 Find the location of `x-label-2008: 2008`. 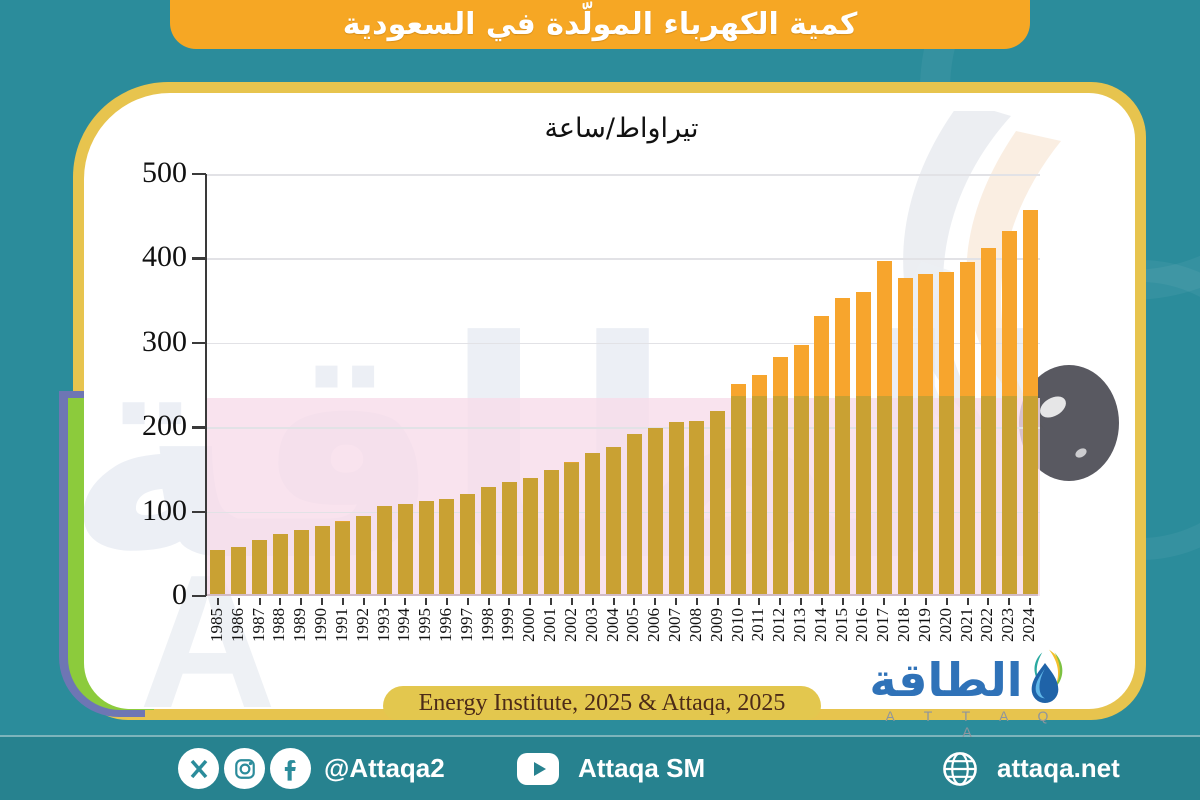

x-label-2008: 2008 is located at coordinates (695, 625).